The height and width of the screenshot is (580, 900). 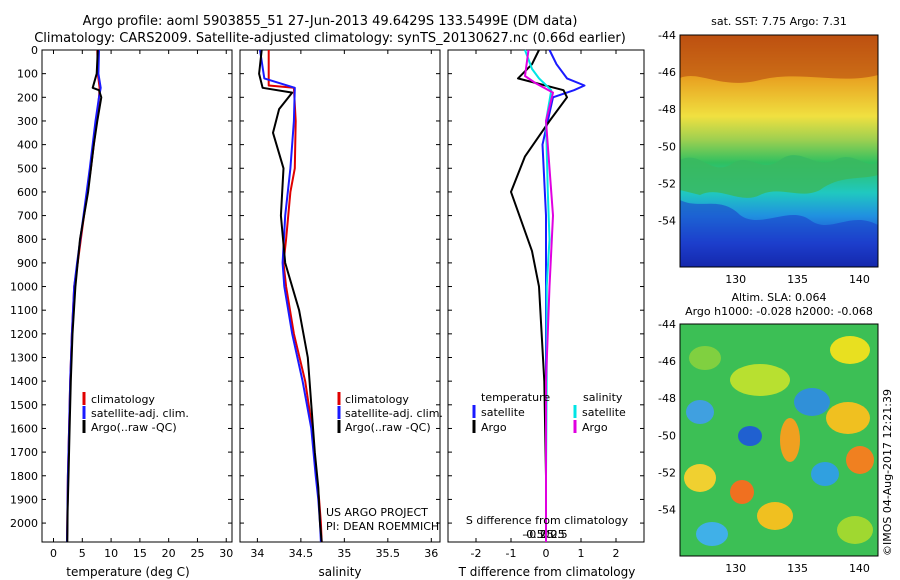 What do you see at coordinates (547, 572) in the screenshot?
I see `difference-xlabel: T difference from climatology` at bounding box center [547, 572].